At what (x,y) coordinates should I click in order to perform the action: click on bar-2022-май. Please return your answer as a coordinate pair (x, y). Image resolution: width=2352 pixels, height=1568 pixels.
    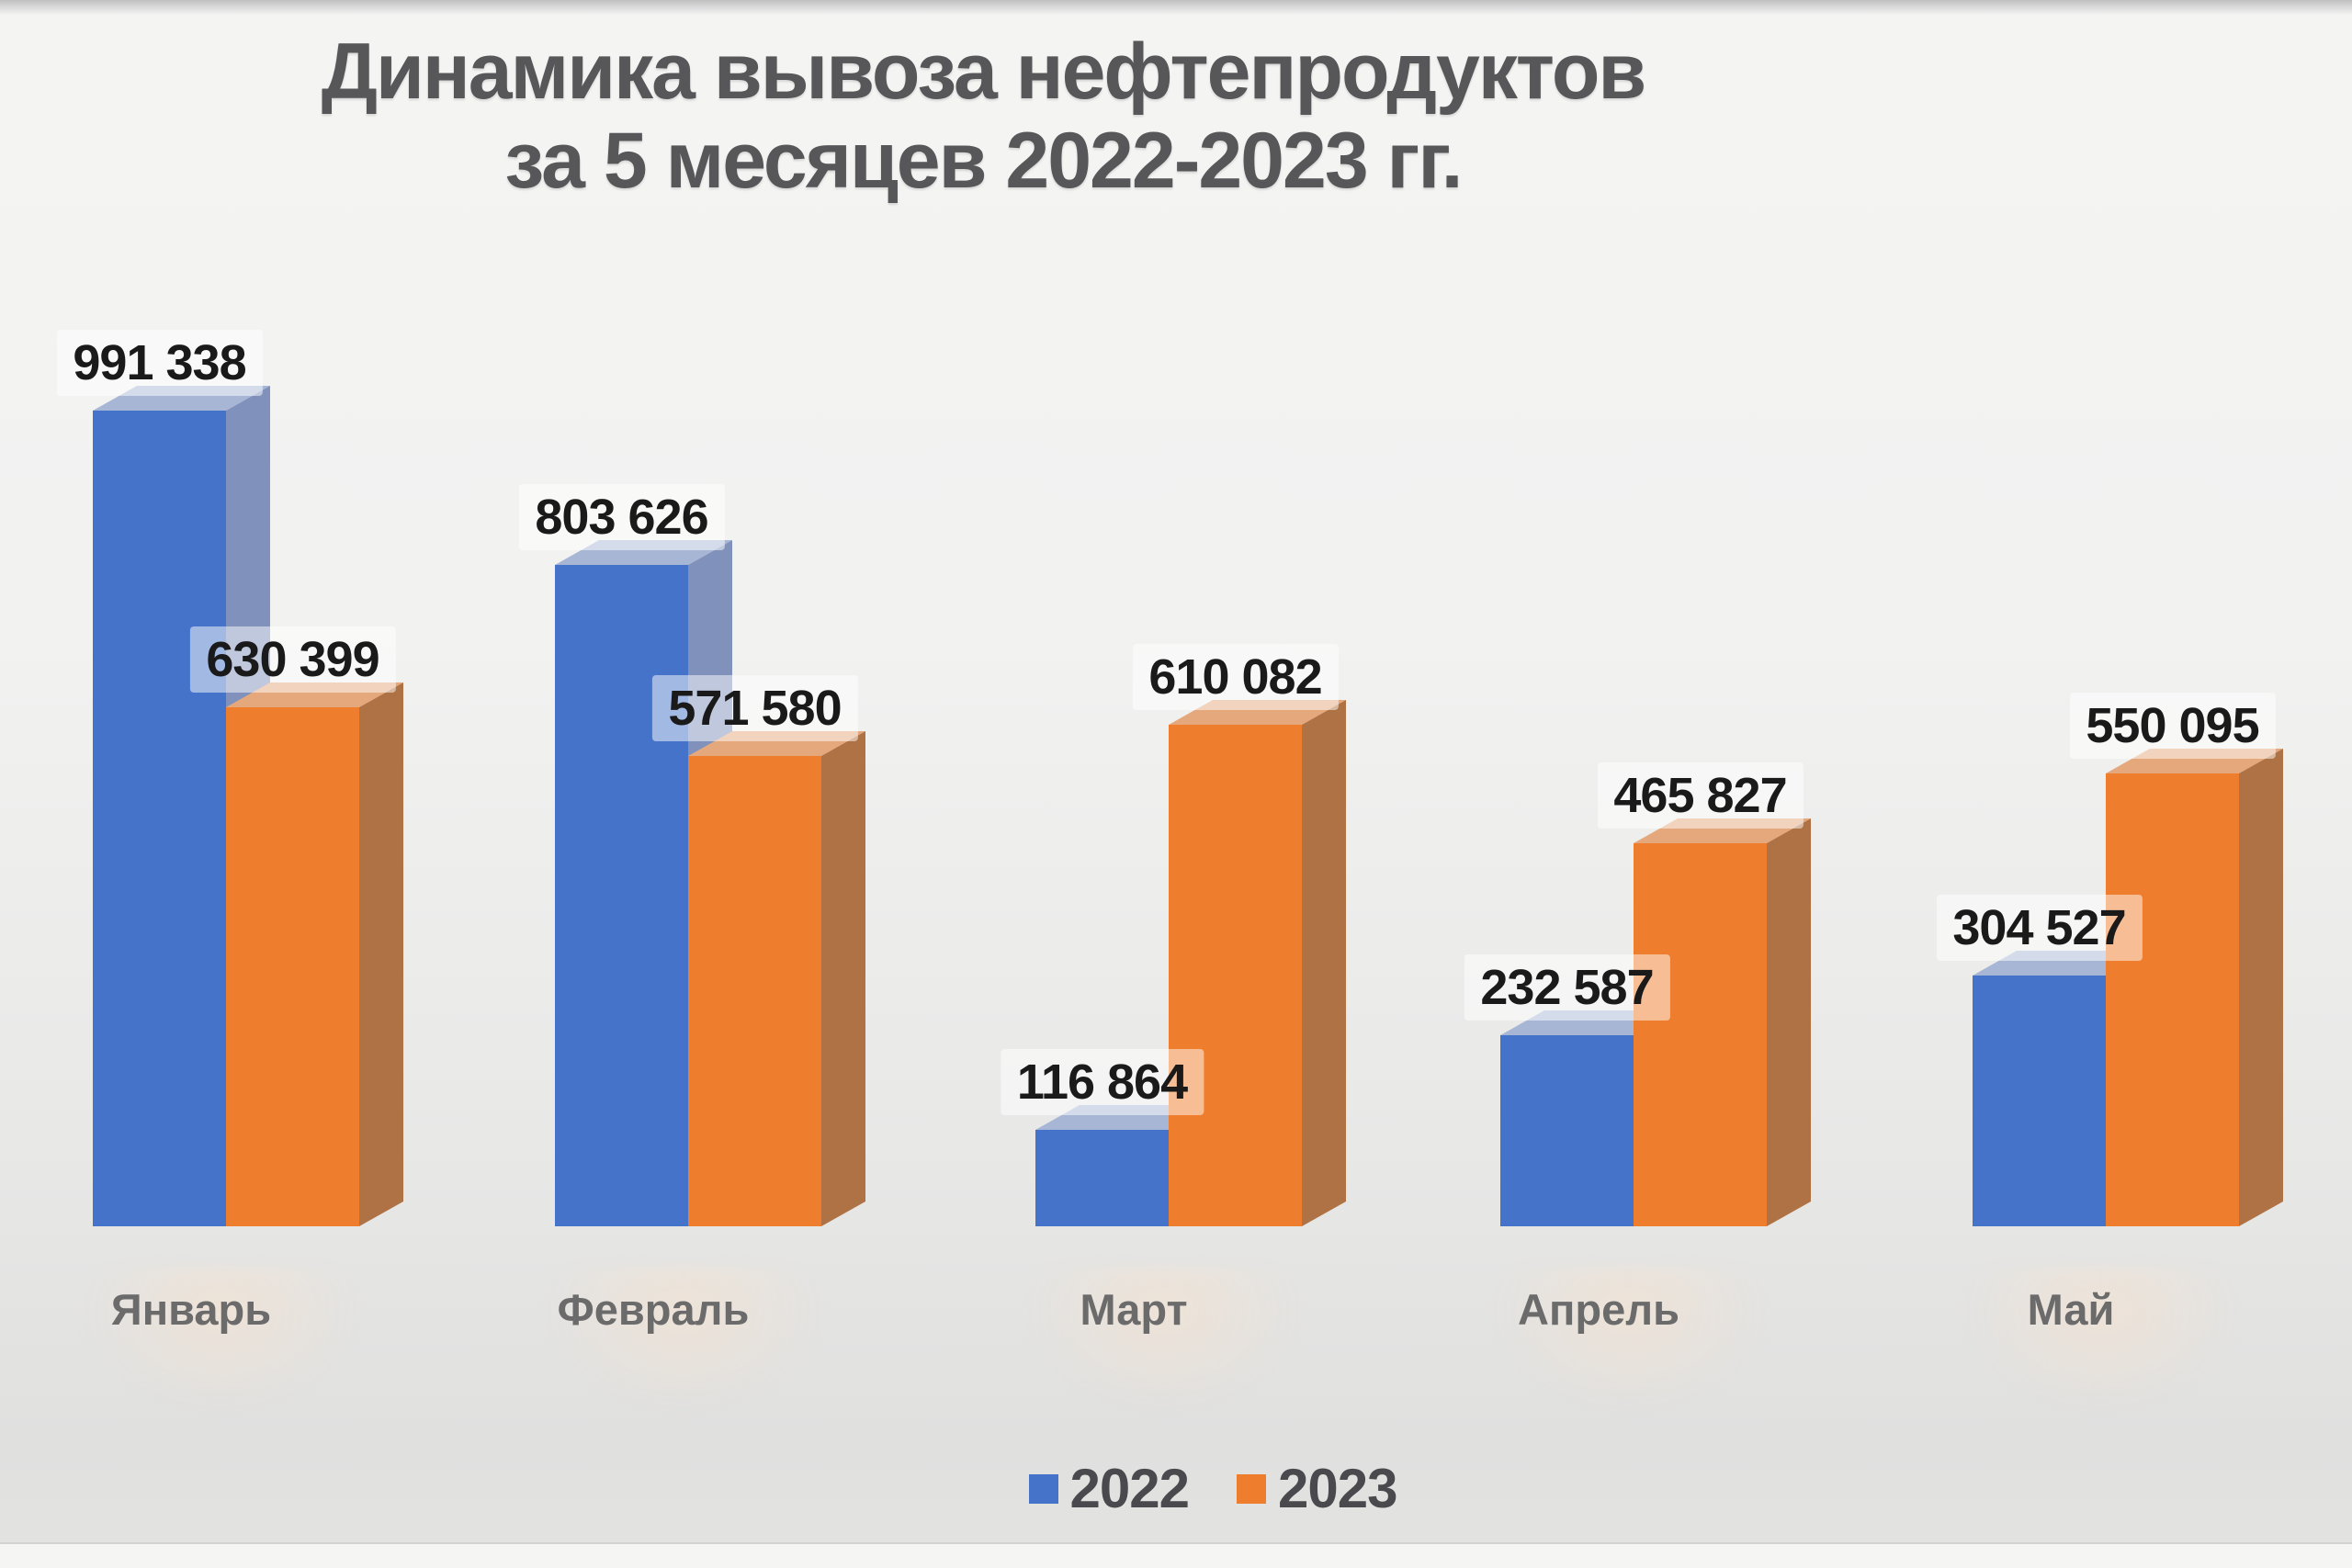
    Looking at the image, I should click on (2061, 1089).